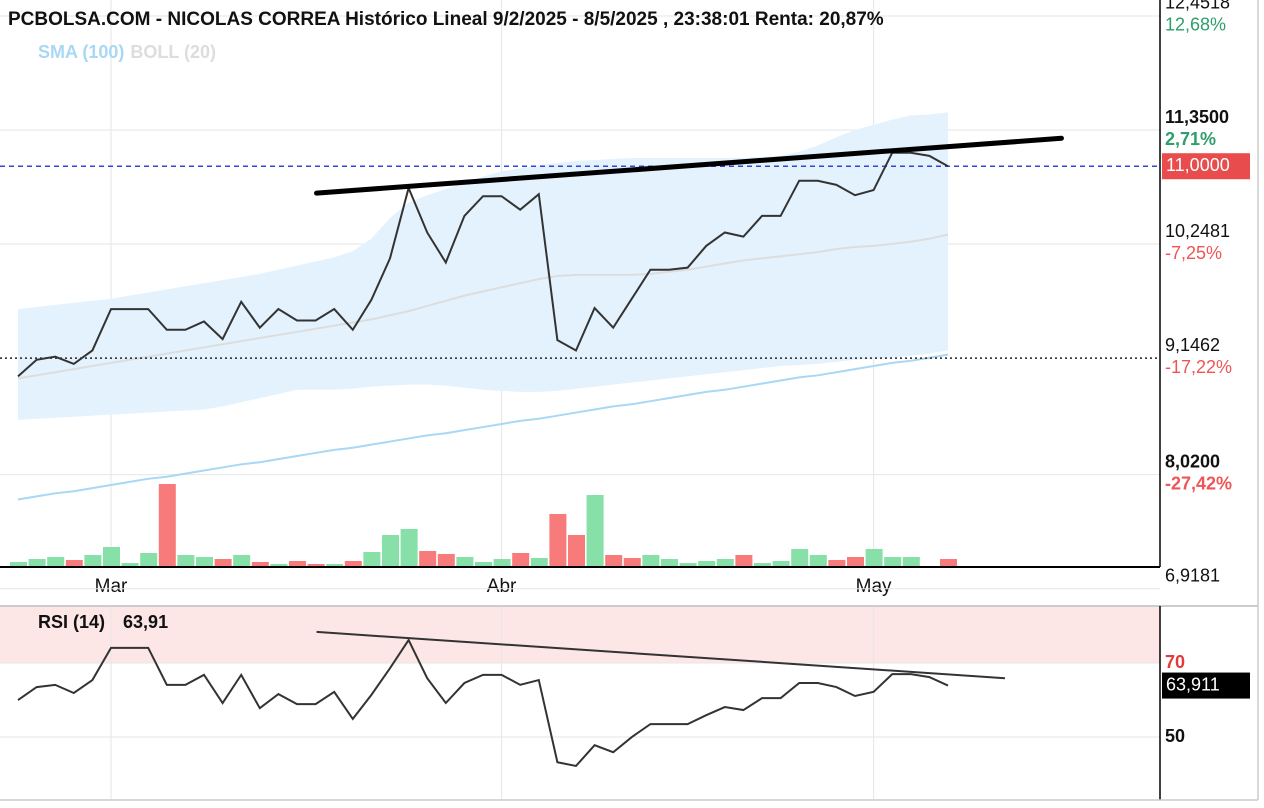  I want to click on overbought-zone, so click(580, 635).